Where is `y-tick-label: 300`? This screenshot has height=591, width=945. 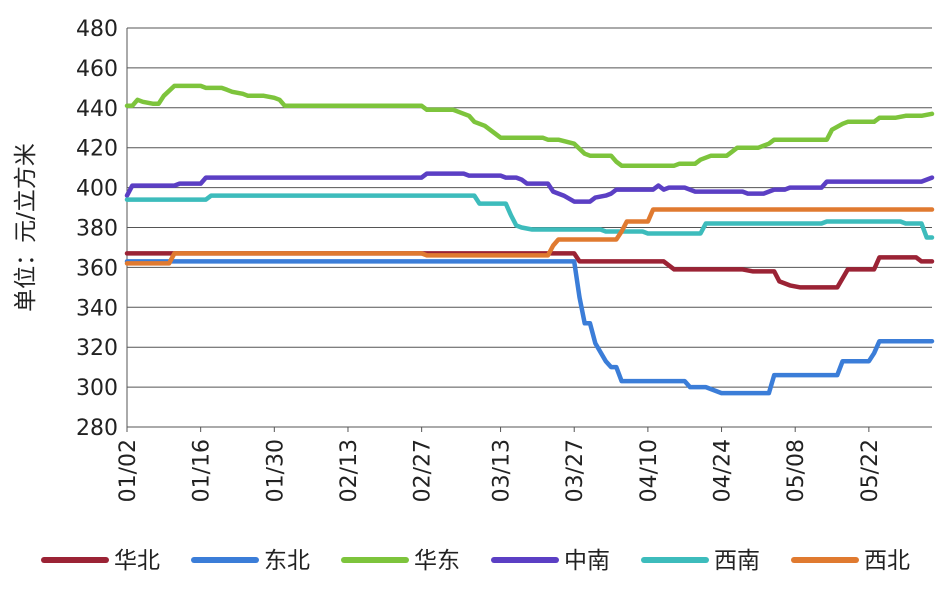 y-tick-label: 300 is located at coordinates (97, 388).